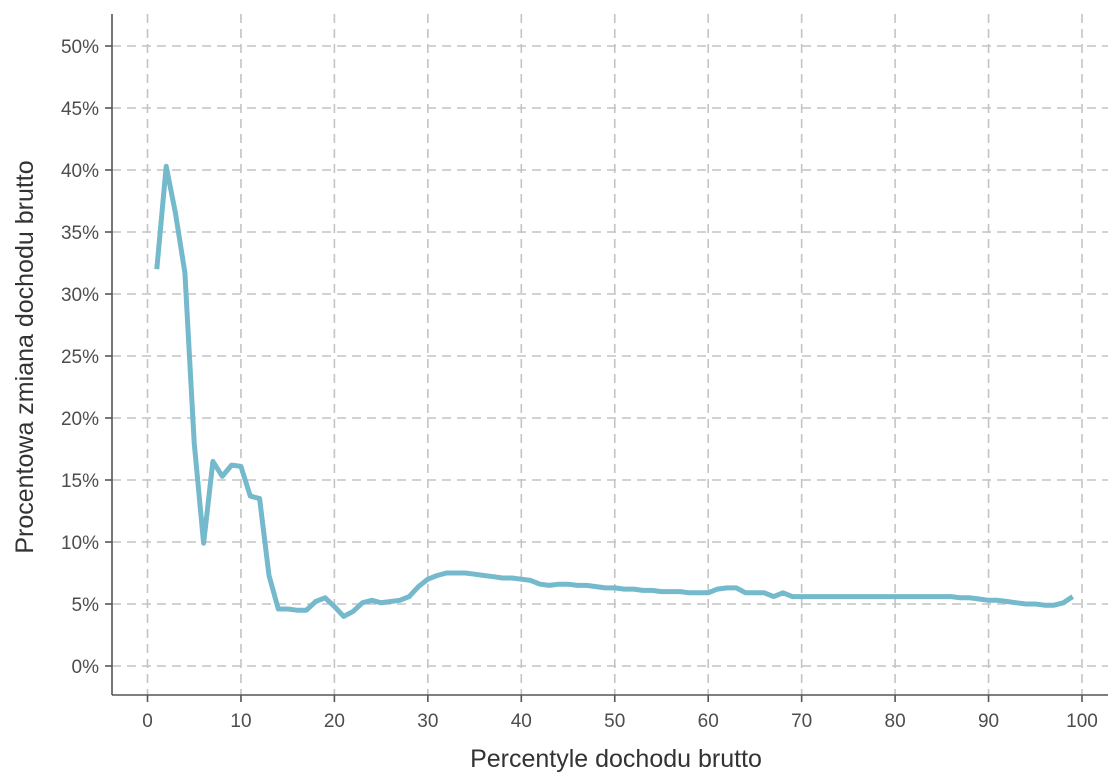 Image resolution: width=1108 pixels, height=776 pixels. Describe the element at coordinates (80, 109) in the screenshot. I see `y-tick-label: 45%` at that location.